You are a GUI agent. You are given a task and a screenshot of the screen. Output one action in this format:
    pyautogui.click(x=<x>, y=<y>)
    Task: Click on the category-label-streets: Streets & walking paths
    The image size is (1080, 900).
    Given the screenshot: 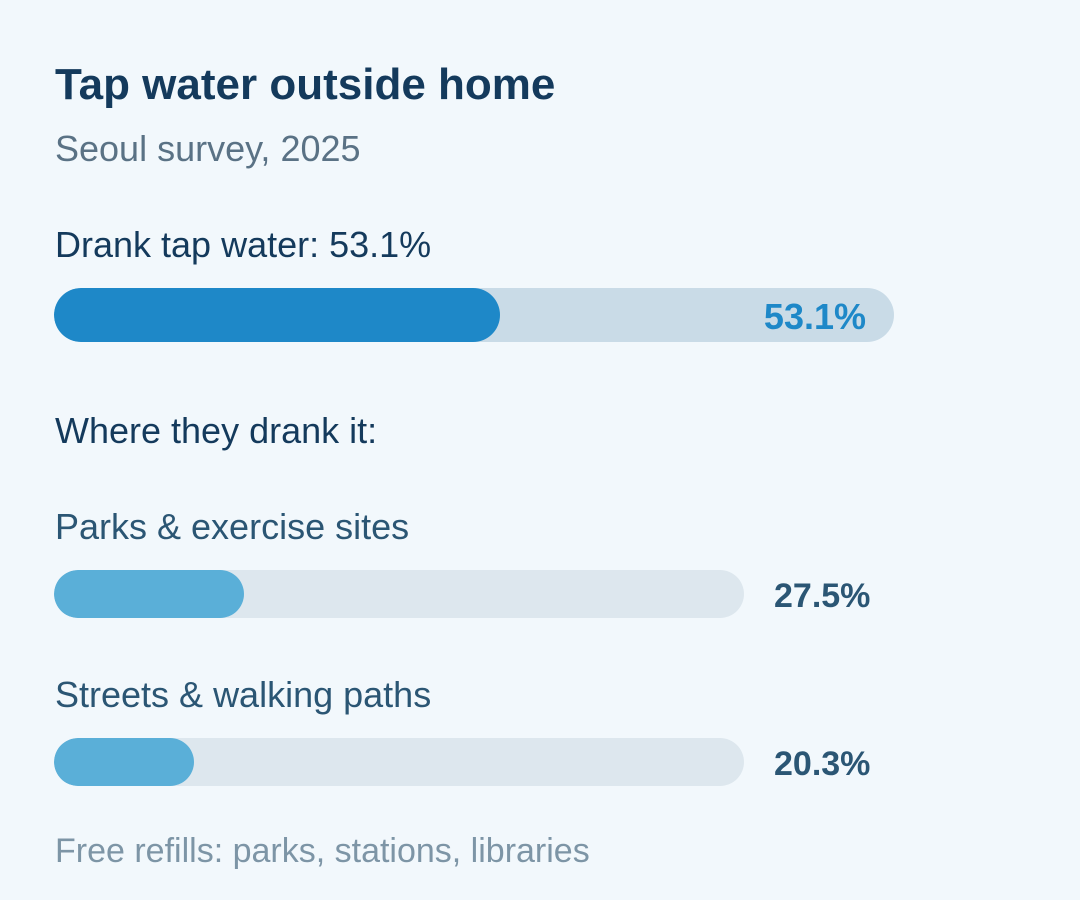 What is the action you would take?
    pyautogui.click(x=243, y=694)
    